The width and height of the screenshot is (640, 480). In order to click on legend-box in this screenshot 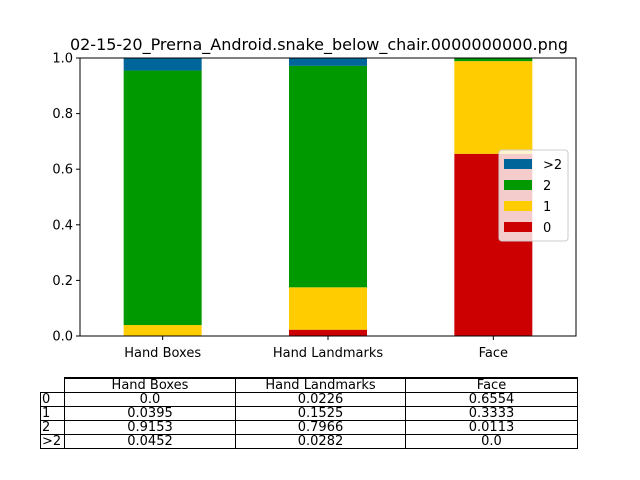, I will do `click(533, 195)`.